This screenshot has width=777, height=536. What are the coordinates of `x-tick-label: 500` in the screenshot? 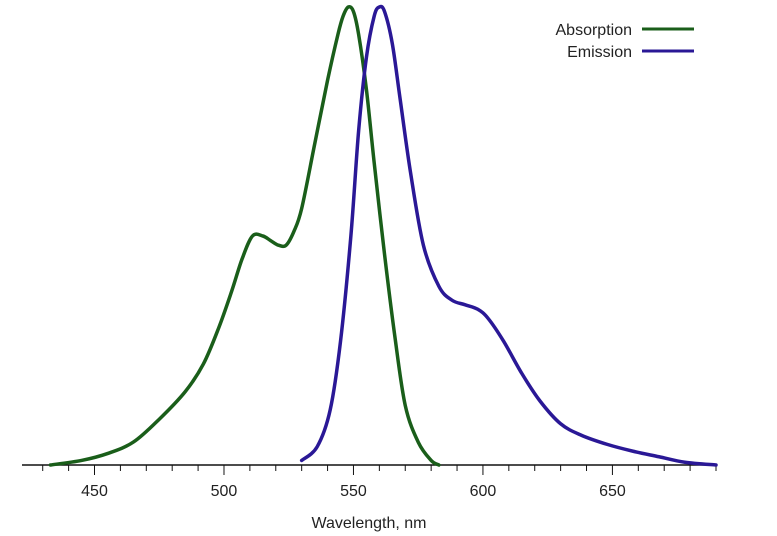 It's located at (224, 491).